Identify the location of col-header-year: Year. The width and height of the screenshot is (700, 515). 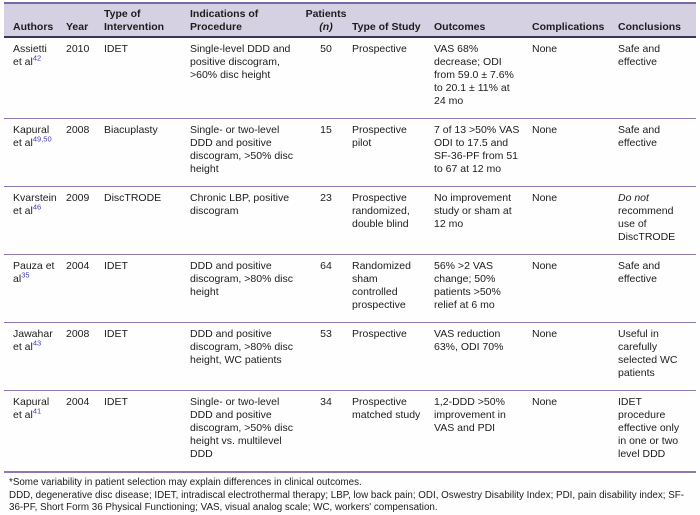
(85, 20).